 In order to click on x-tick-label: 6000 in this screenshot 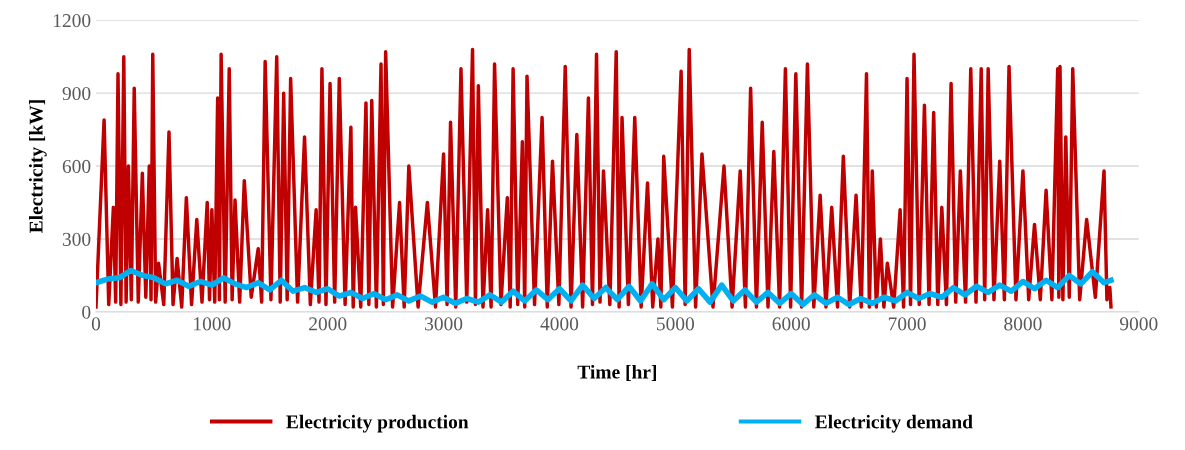, I will do `click(791, 324)`.